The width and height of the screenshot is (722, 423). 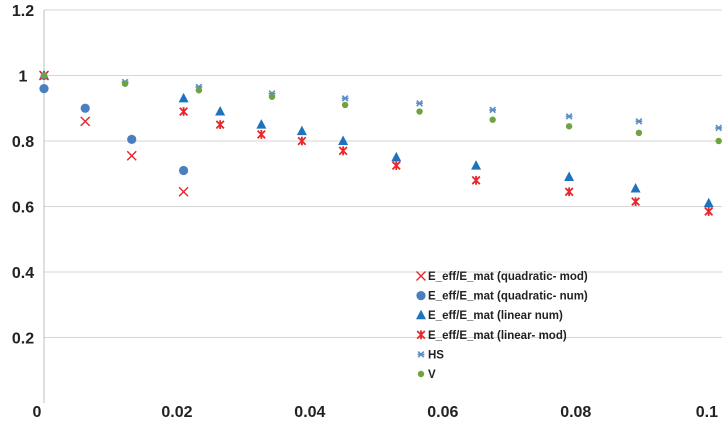 What do you see at coordinates (23, 11) in the screenshot?
I see `y-tick-label: 1.2` at bounding box center [23, 11].